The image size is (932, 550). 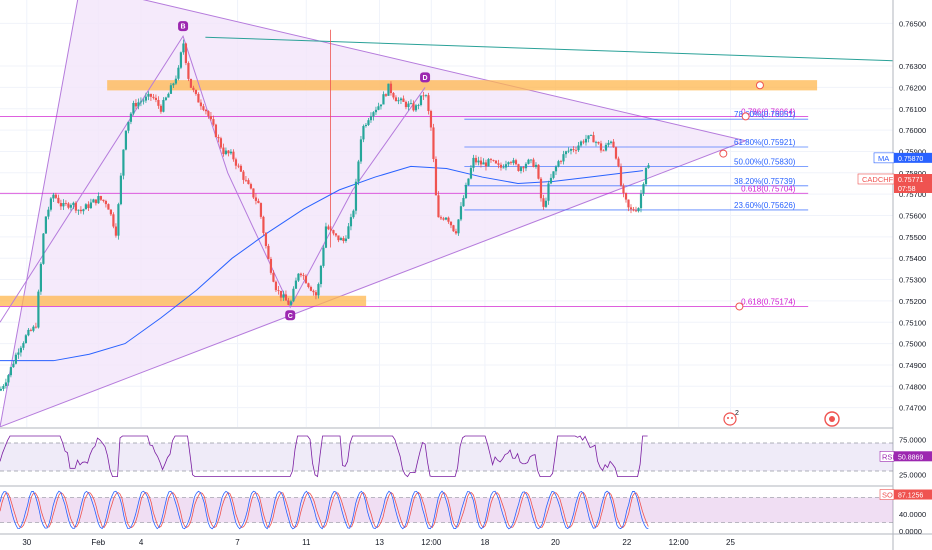 What do you see at coordinates (462, 85) in the screenshot?
I see `price-zone` at bounding box center [462, 85].